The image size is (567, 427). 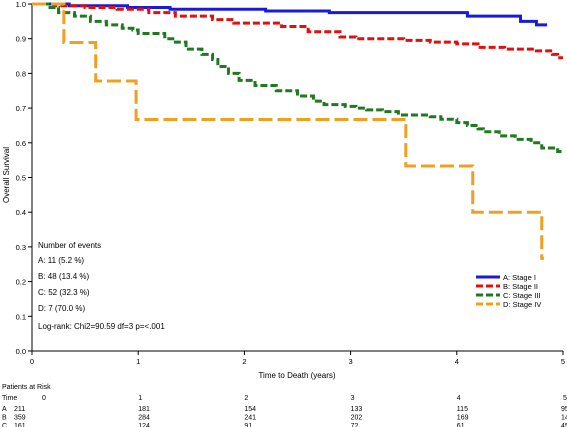 I want to click on risk-row-label: A, so click(x=4, y=409).